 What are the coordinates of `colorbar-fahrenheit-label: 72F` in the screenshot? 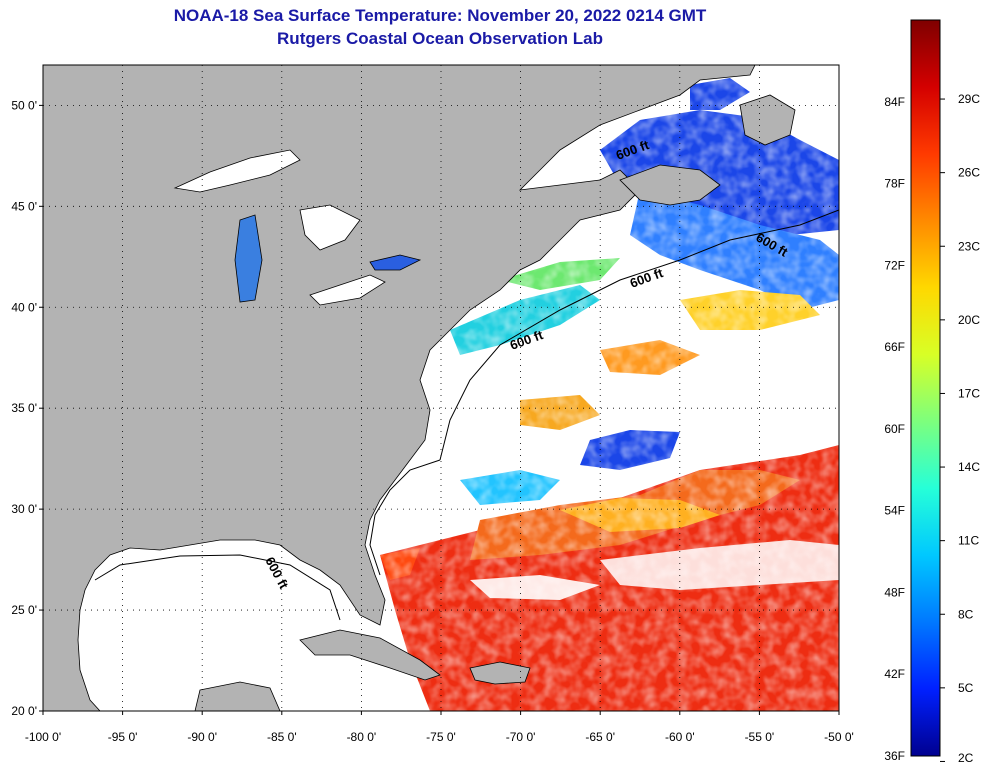 It's located at (894, 265).